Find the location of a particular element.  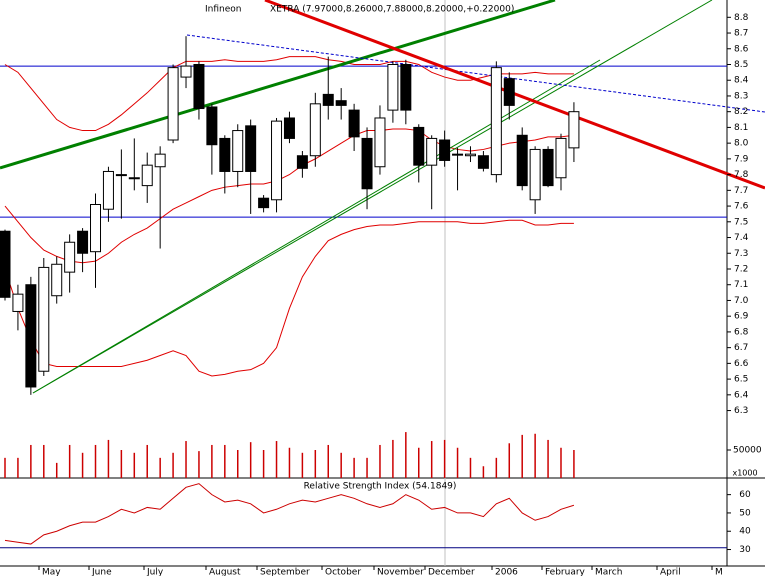

rsi-tick-label: 40 is located at coordinates (745, 532).